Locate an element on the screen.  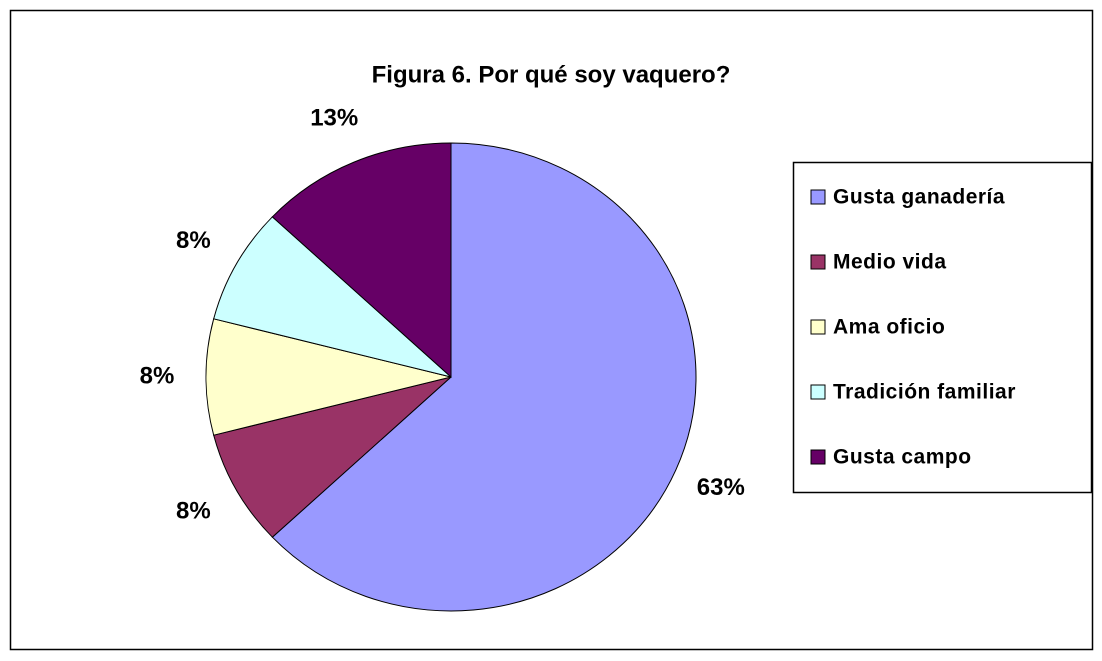
legend-label: Gusta campo is located at coordinates (902, 457).